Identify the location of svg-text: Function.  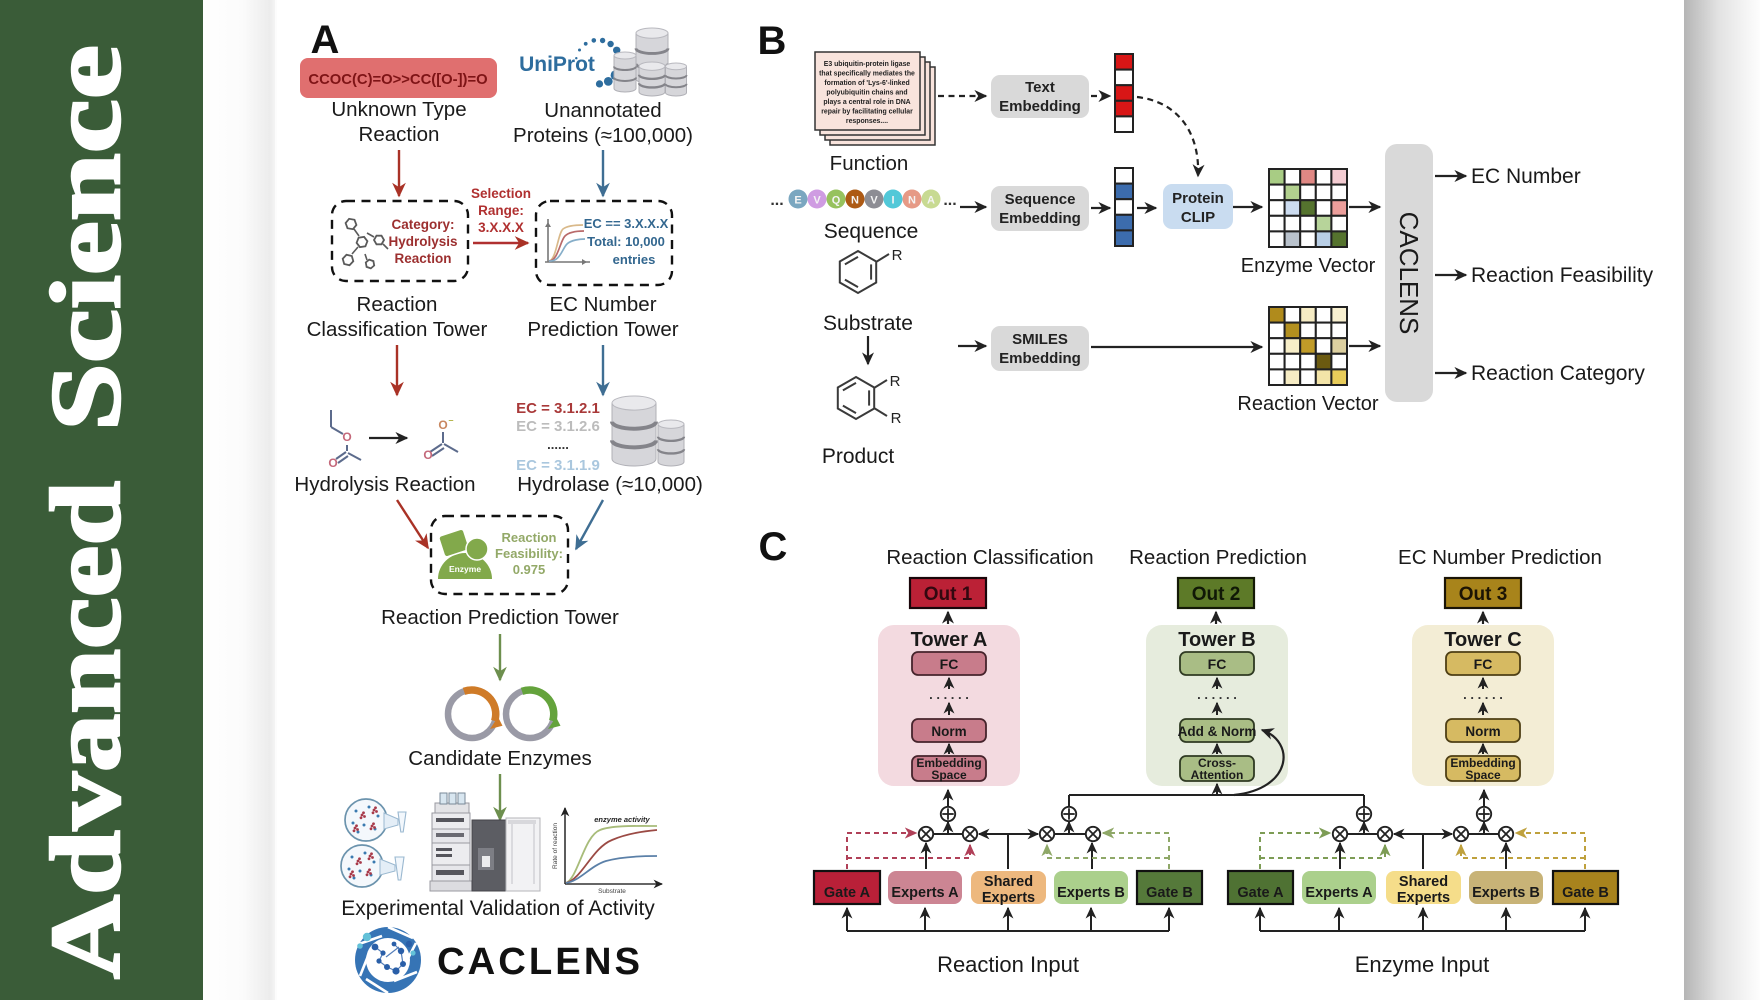
(869, 163).